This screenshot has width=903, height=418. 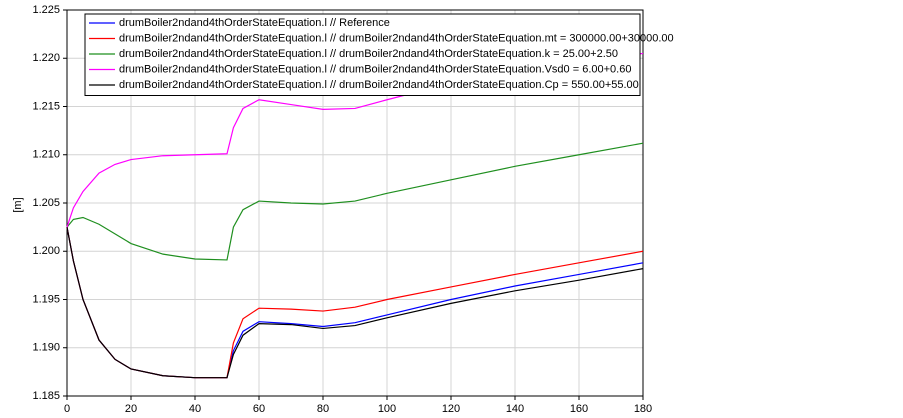 I want to click on y-tick-label: 1.205, so click(x=46, y=203).